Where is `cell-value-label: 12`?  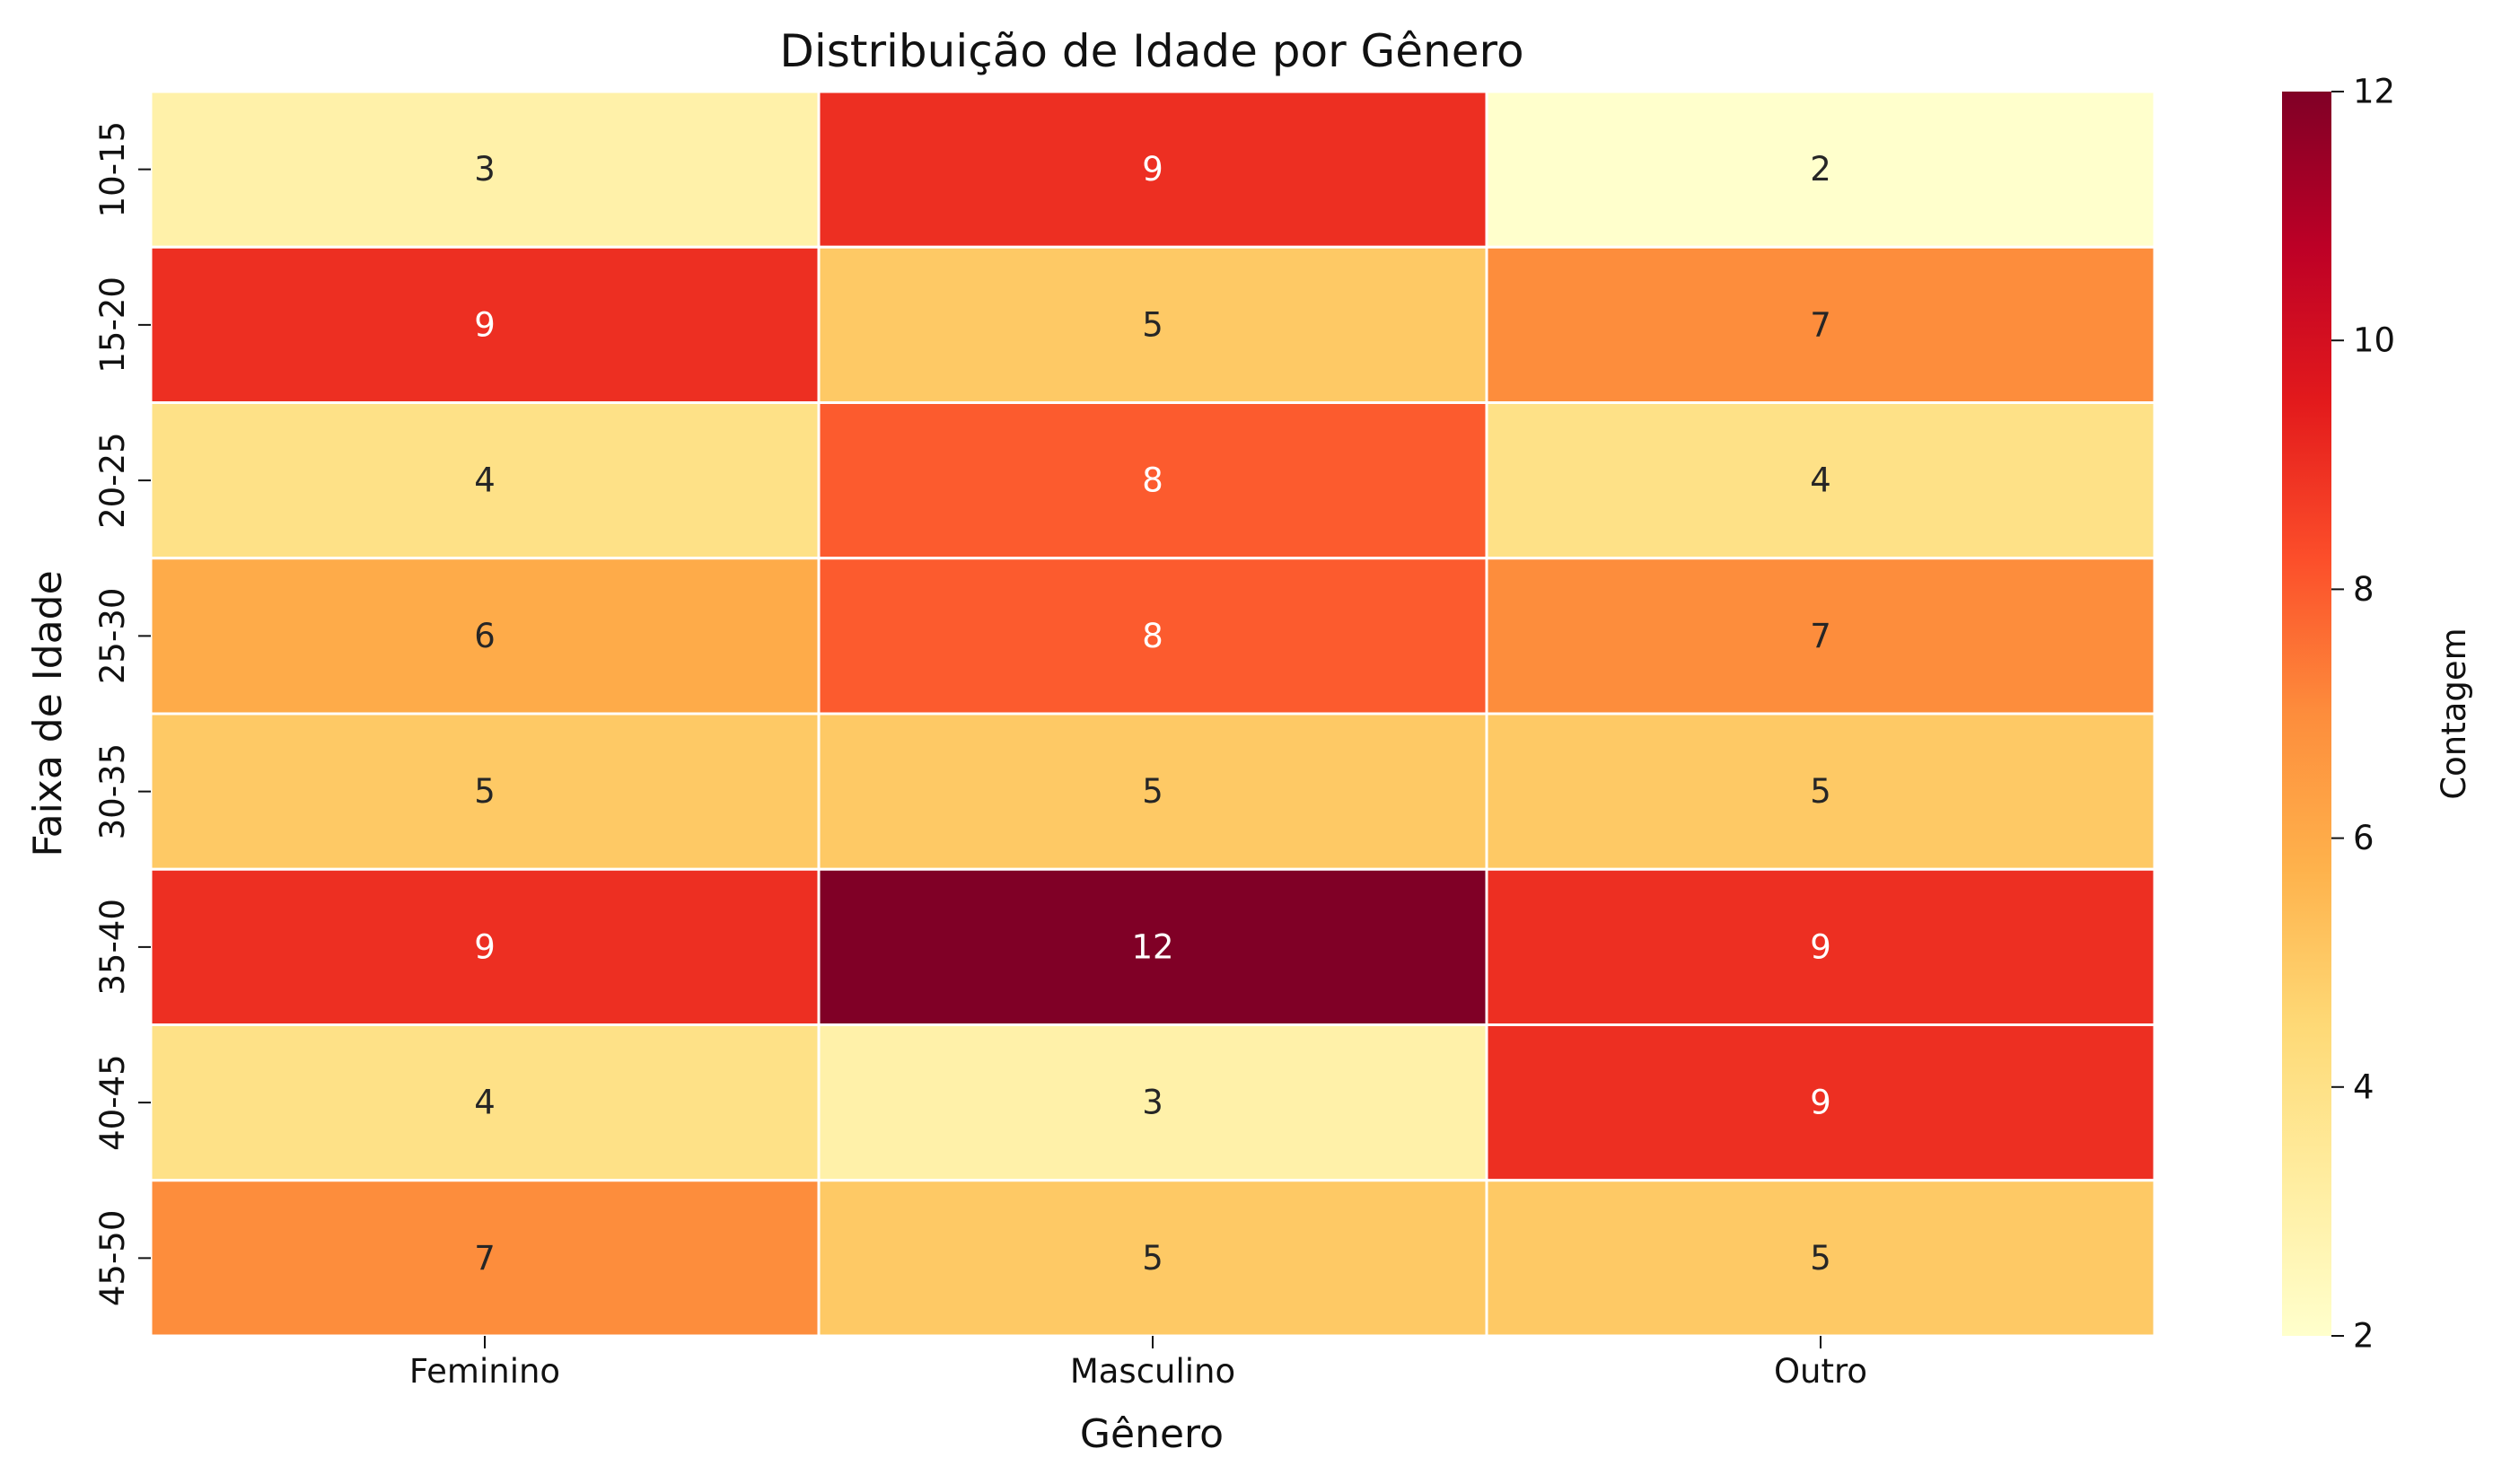
cell-value-label: 12 is located at coordinates (1152, 946).